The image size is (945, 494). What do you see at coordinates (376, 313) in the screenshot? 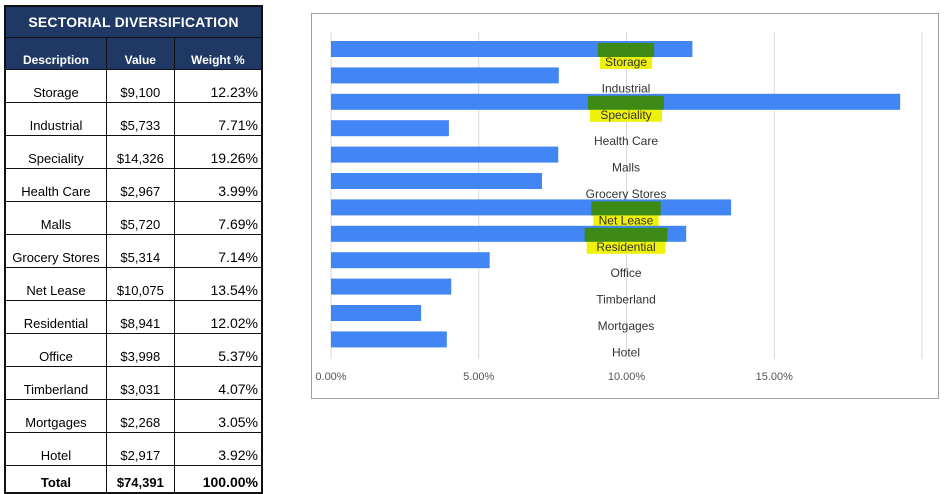
I see `bar-mortgages` at bounding box center [376, 313].